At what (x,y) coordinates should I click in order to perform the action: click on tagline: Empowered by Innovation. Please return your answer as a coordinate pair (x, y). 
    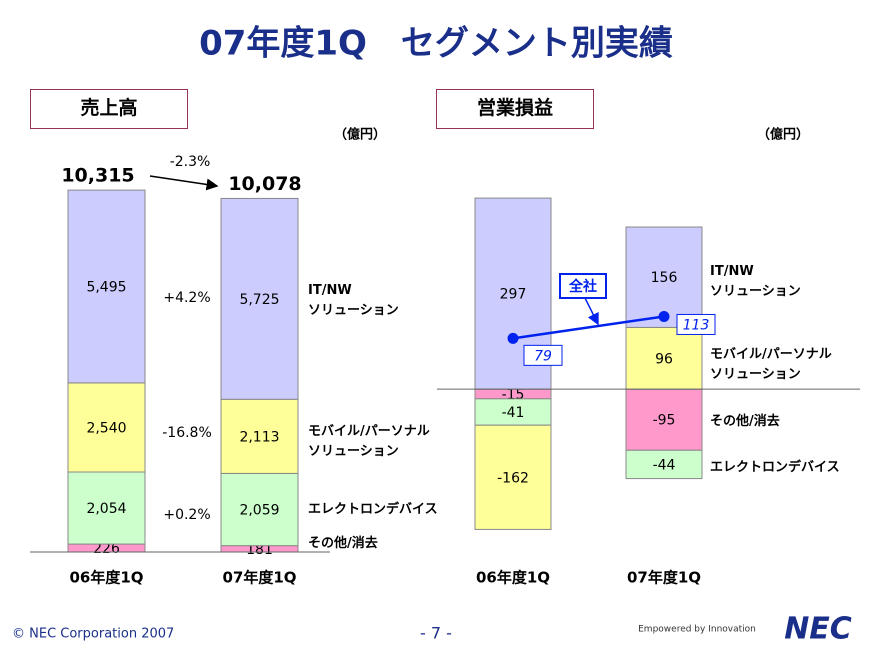
    Looking at the image, I should click on (697, 630).